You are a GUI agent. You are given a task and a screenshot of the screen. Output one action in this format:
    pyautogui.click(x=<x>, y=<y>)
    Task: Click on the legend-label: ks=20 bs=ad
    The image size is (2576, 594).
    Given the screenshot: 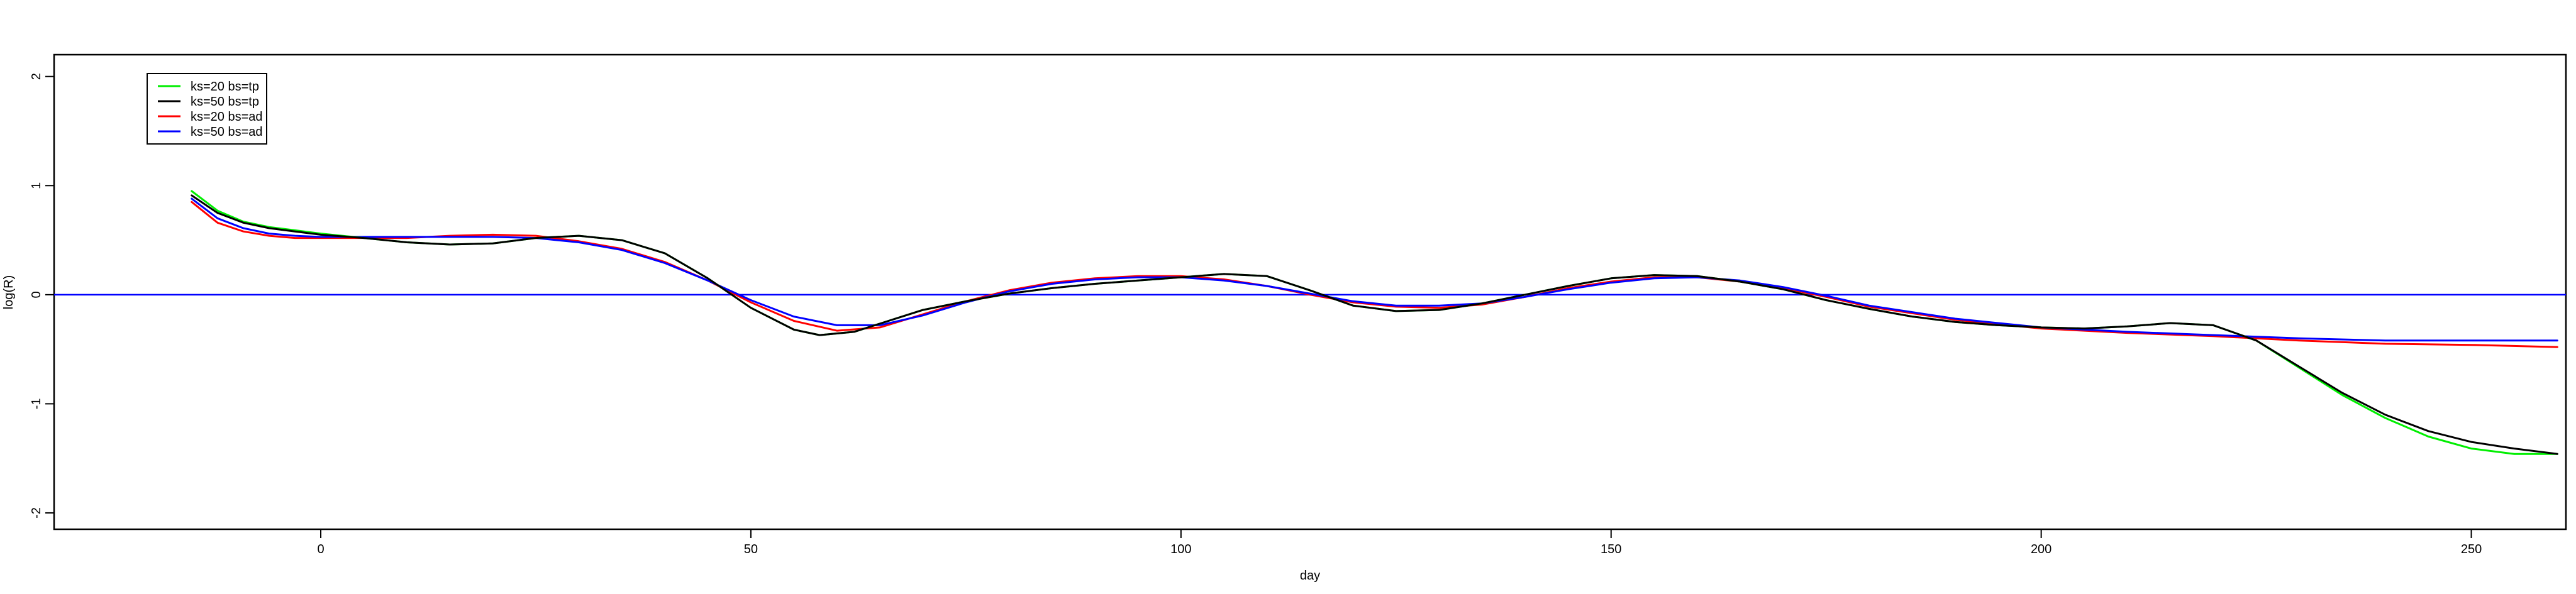 What is the action you would take?
    pyautogui.click(x=227, y=117)
    